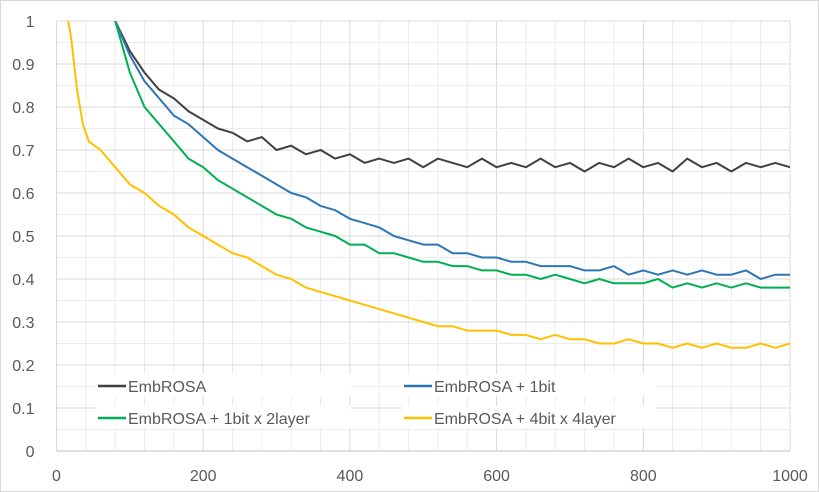  I want to click on y-tick-label: 0.6, so click(23, 194).